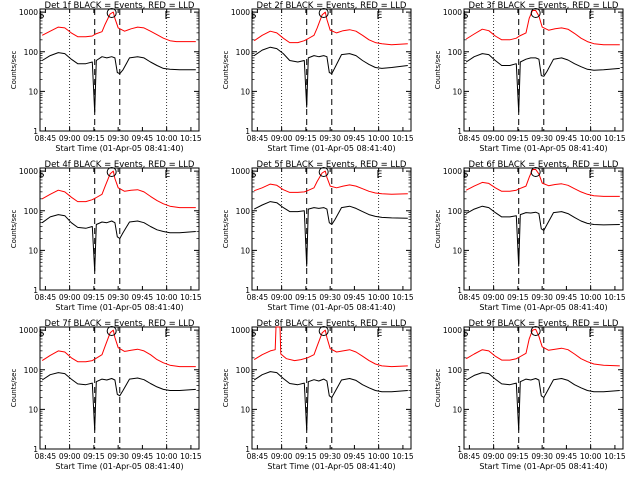 The image size is (640, 484). What do you see at coordinates (544, 324) in the screenshot?
I see `panel-title: Det 9f BLACK = Events, RED = LLD` at bounding box center [544, 324].